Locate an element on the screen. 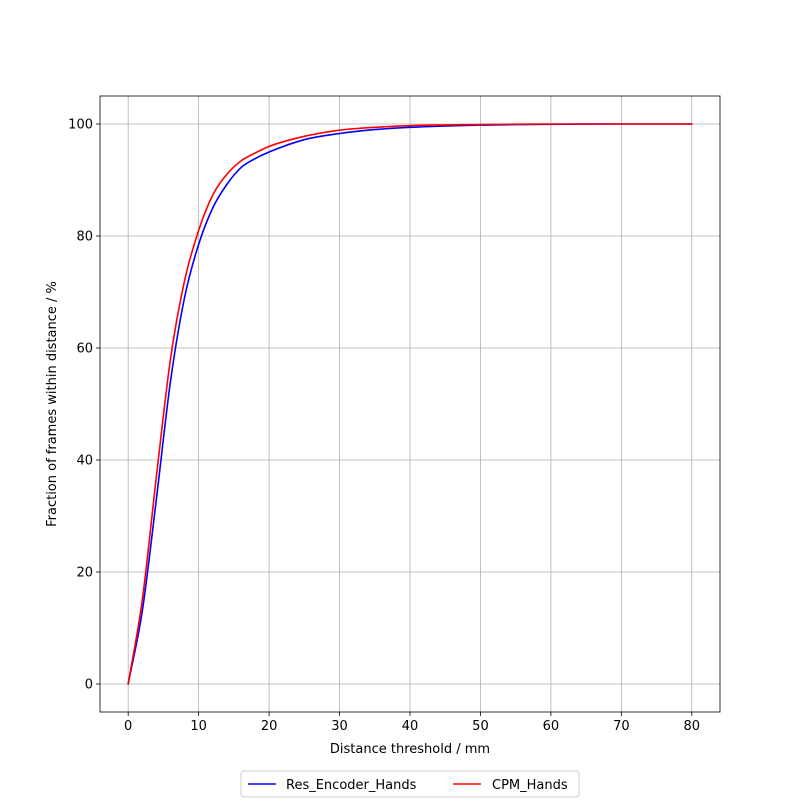  y-tick-label: 40 is located at coordinates (84, 461).